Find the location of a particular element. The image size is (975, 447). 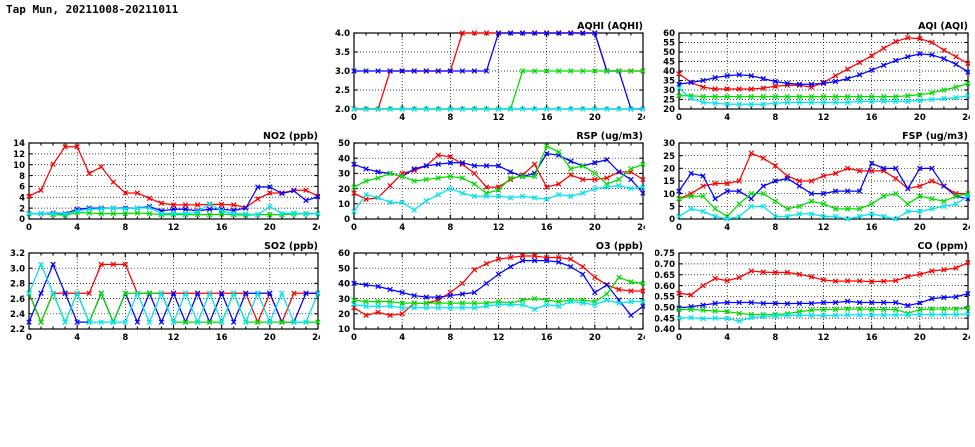

page-title: Tap Mun, 20211008-20211011 is located at coordinates (92, 9).